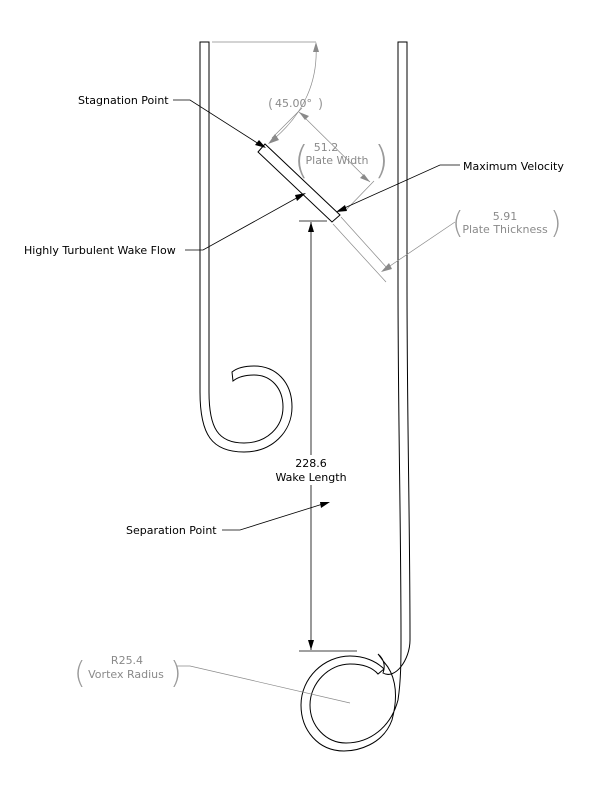 This screenshot has height=792, width=612. What do you see at coordinates (316, 47) in the screenshot?
I see `angle-arrow-top` at bounding box center [316, 47].